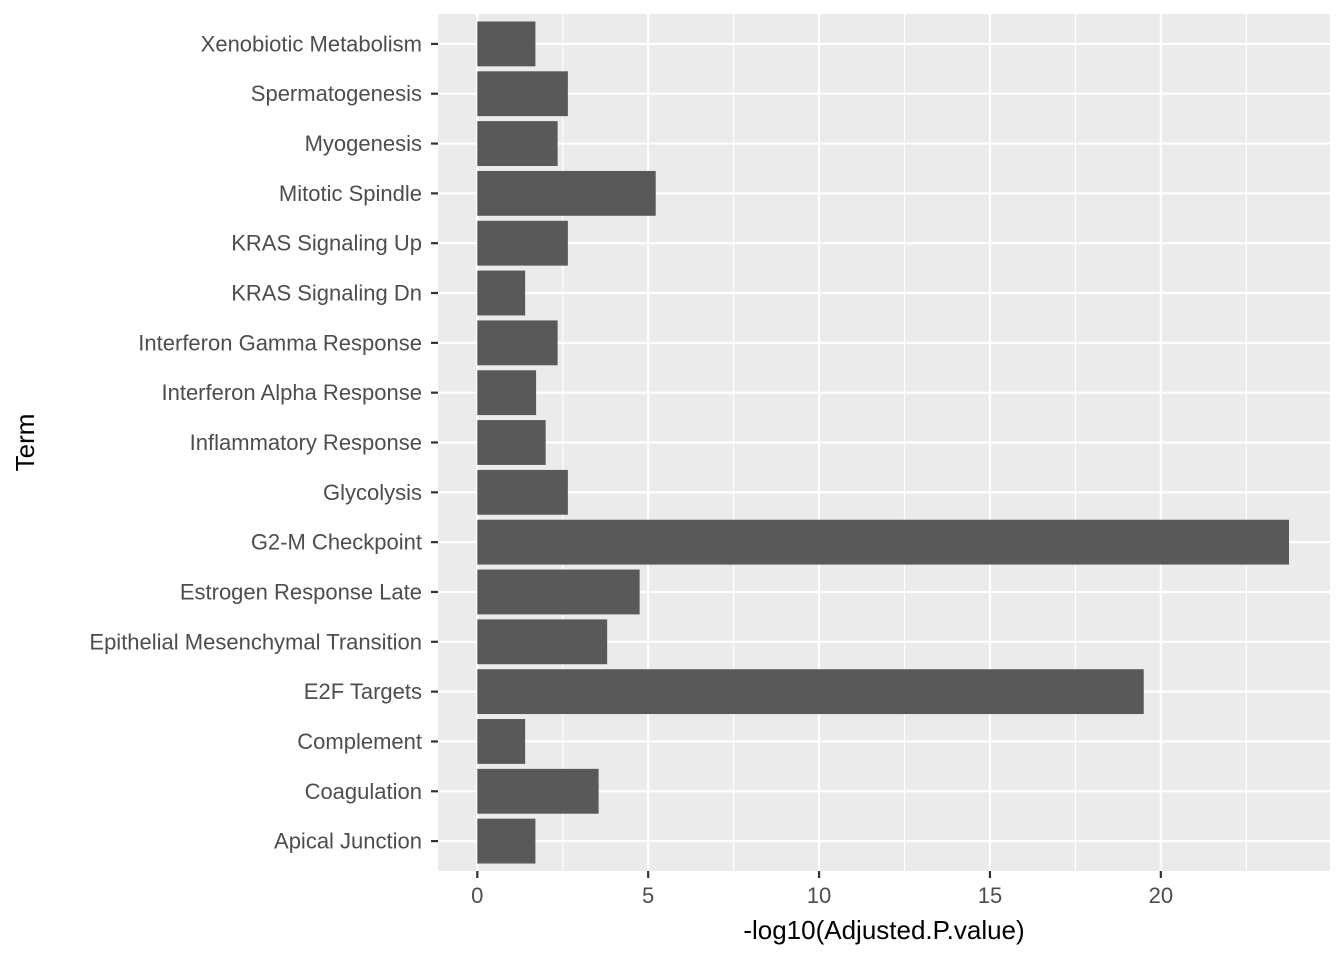 This screenshot has width=1344, height=960. Describe the element at coordinates (1161, 895) in the screenshot. I see `x-tick-label: 20` at that location.